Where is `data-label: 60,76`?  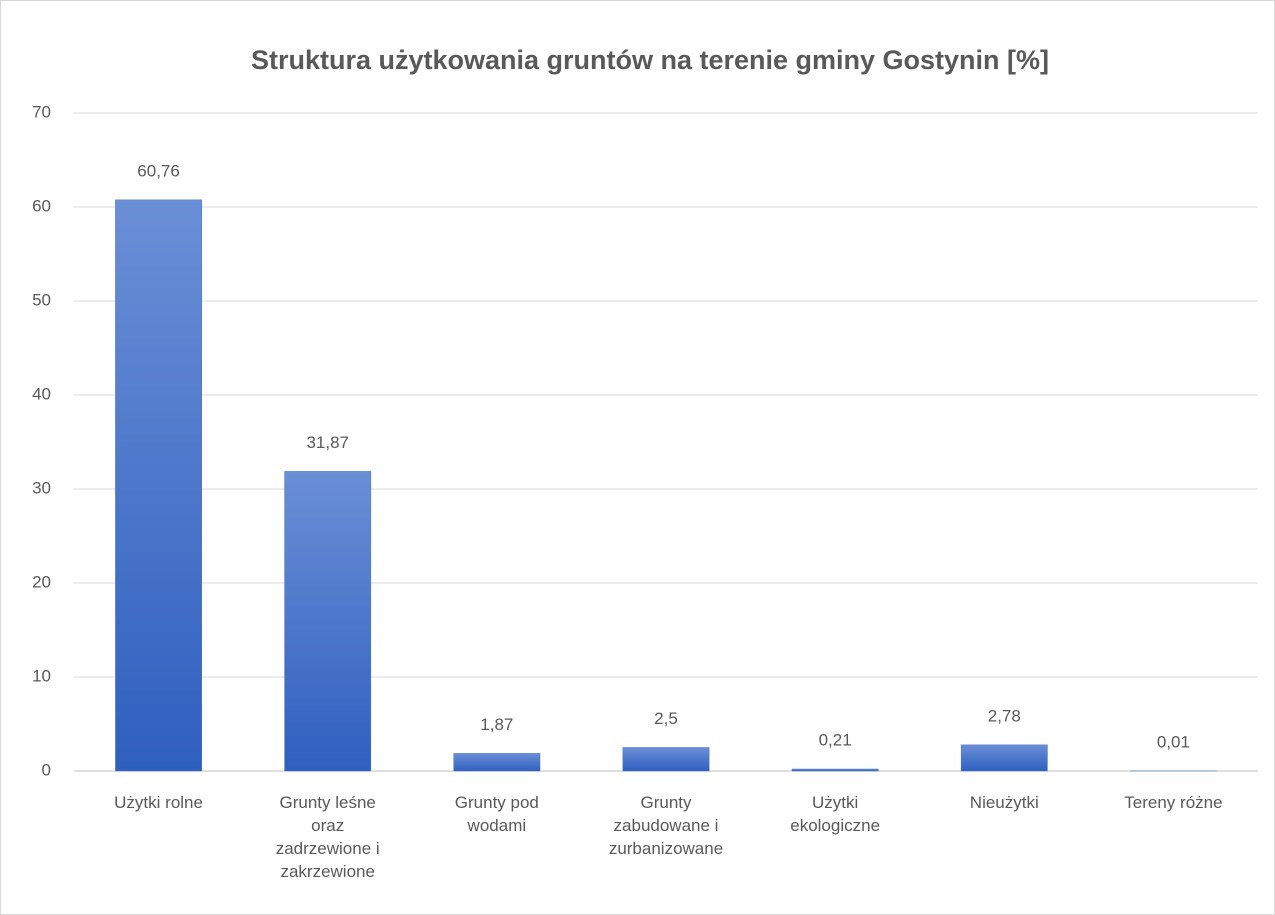 data-label: 60,76 is located at coordinates (158, 170).